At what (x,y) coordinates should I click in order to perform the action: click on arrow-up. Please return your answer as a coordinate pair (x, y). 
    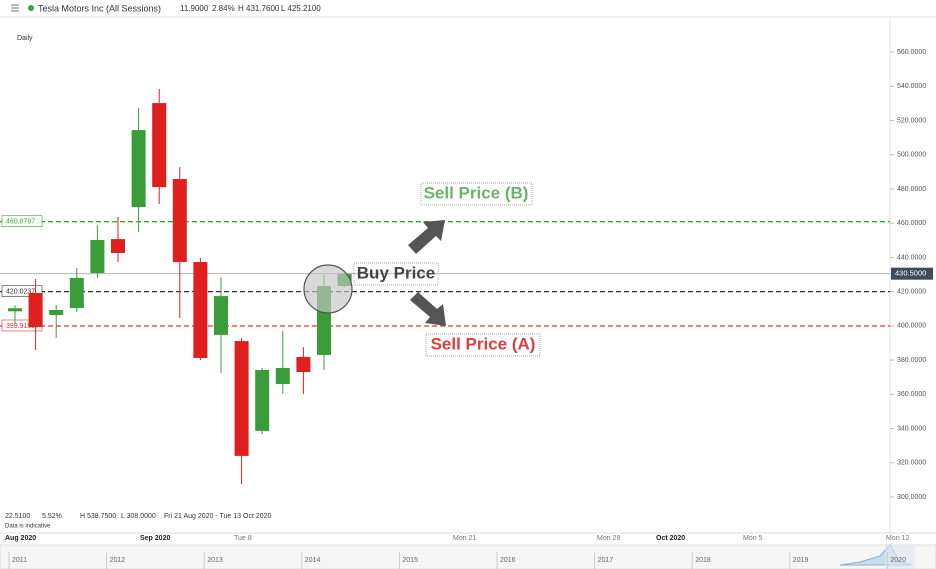
    Looking at the image, I should click on (426, 237).